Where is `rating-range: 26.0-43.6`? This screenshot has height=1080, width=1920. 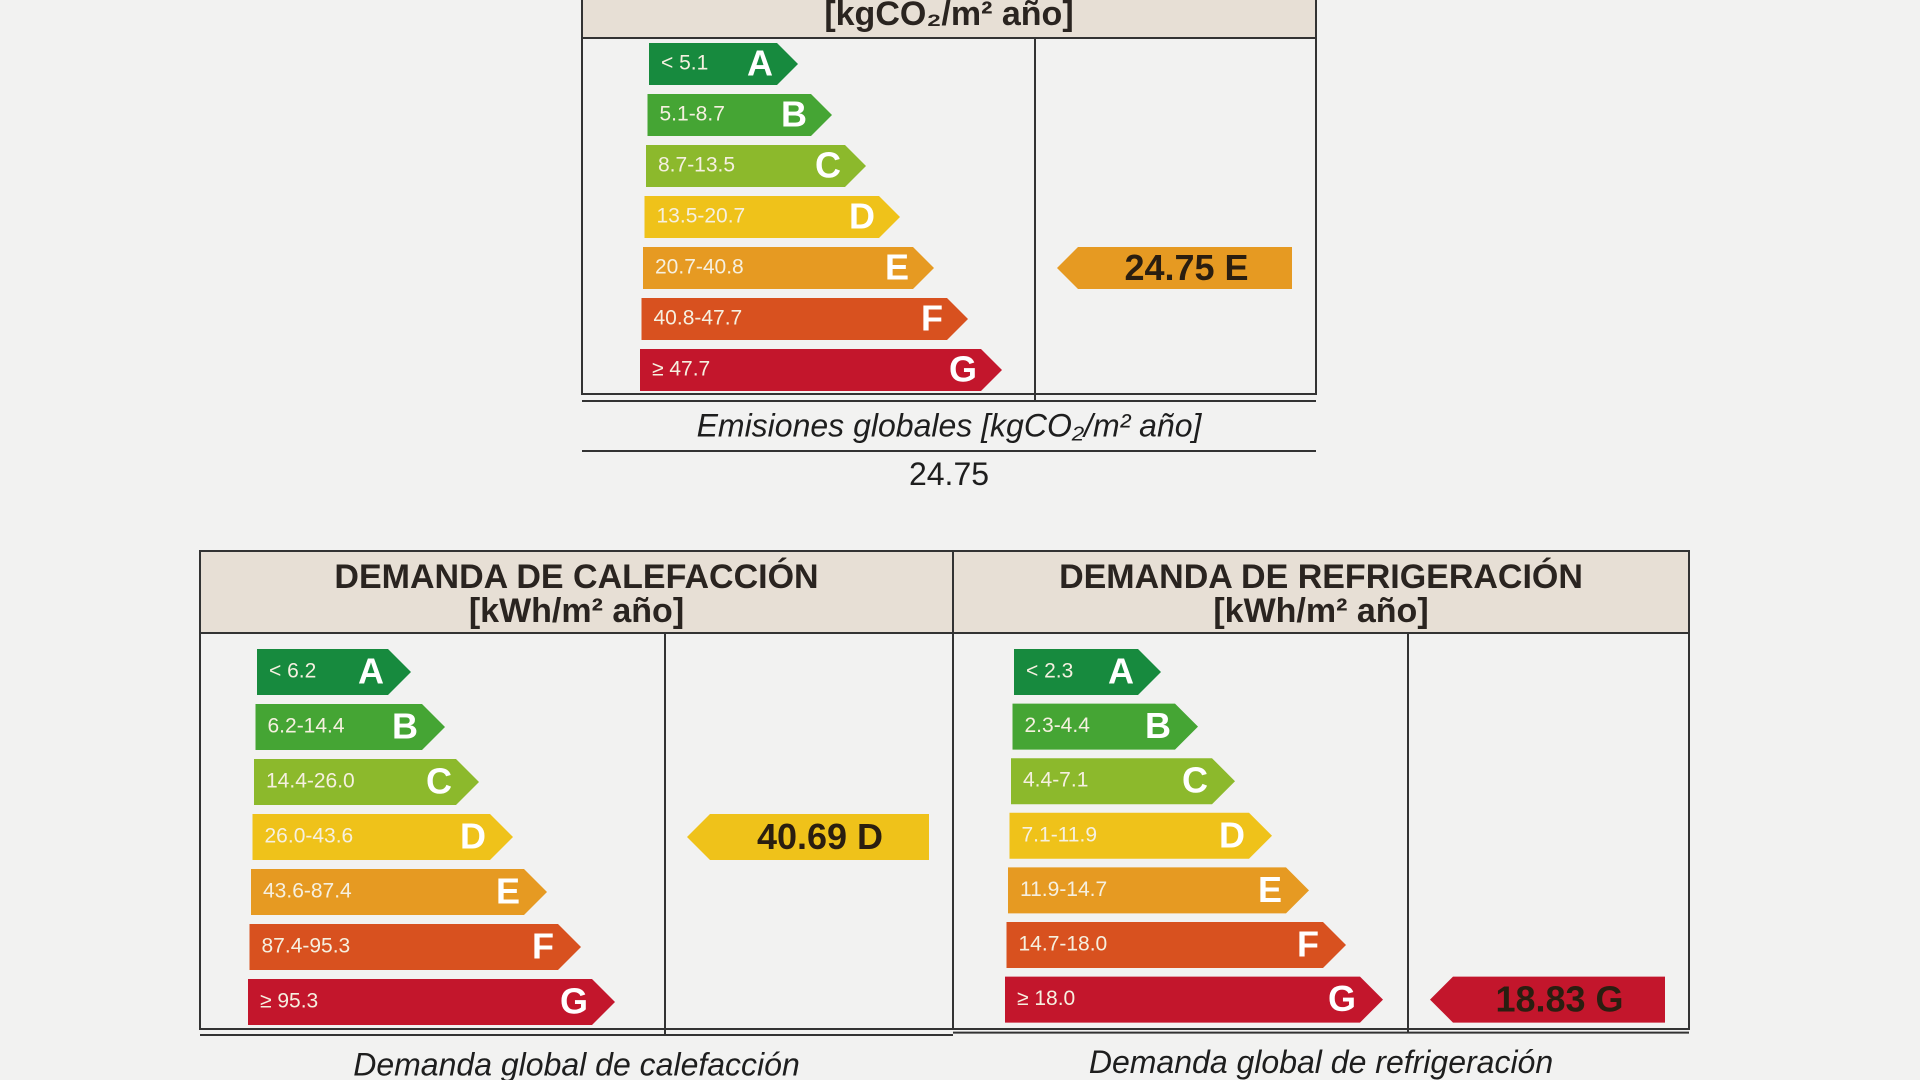 rating-range: 26.0-43.6 is located at coordinates (309, 836).